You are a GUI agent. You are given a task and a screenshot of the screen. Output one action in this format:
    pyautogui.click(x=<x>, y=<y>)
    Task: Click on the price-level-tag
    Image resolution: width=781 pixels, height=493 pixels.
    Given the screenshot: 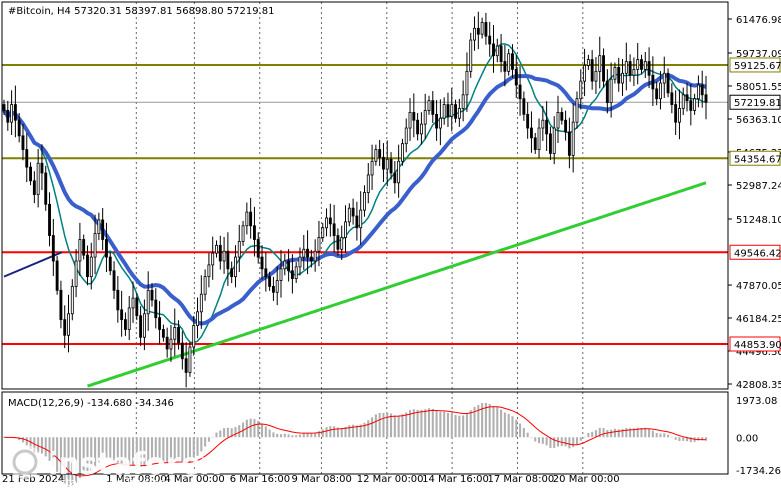 What is the action you would take?
    pyautogui.click(x=755, y=344)
    